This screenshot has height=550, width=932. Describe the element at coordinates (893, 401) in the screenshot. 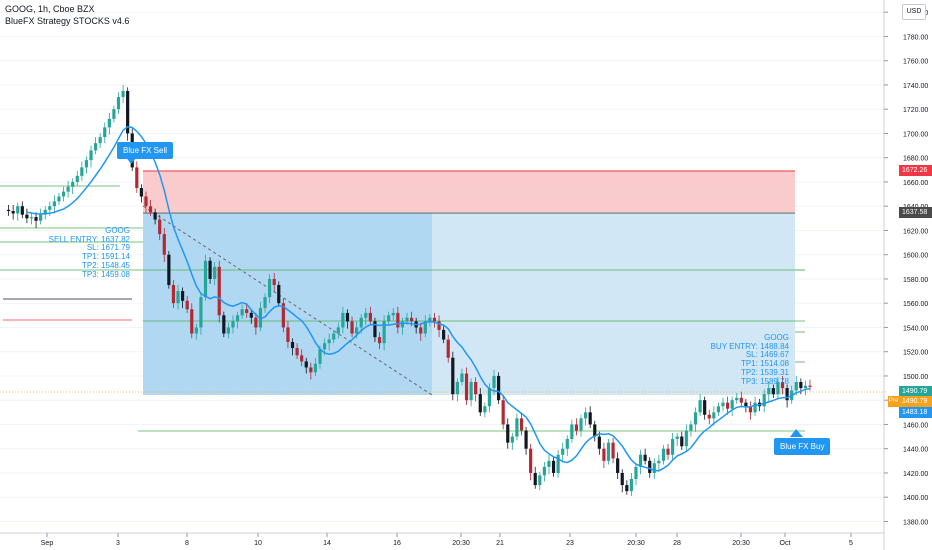

I see `pre-market-badge: Pre` at that location.